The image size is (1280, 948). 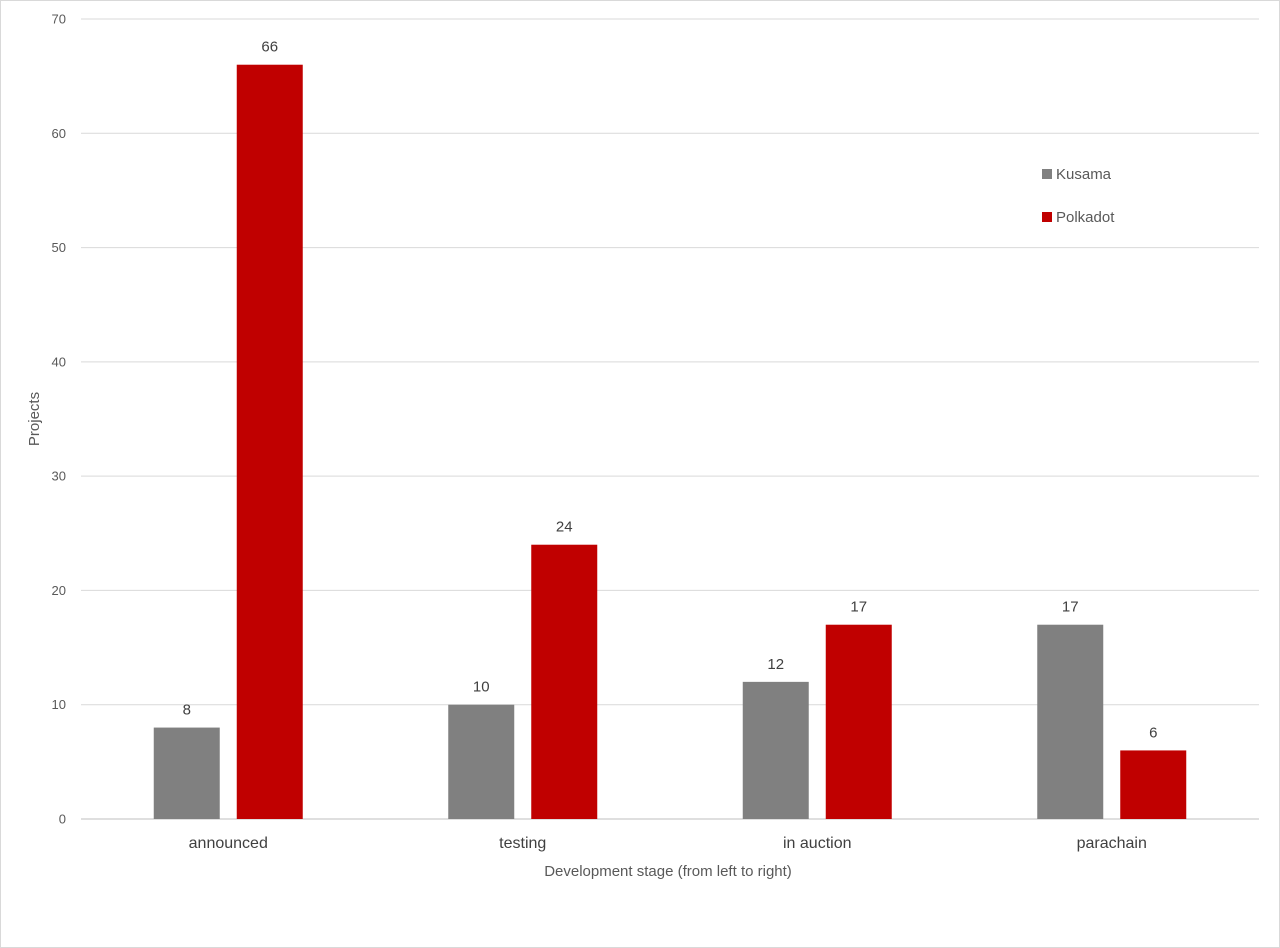 What do you see at coordinates (59, 419) in the screenshot?
I see `y-axis-ticks: 0 10 20 30 40 50 60 70` at bounding box center [59, 419].